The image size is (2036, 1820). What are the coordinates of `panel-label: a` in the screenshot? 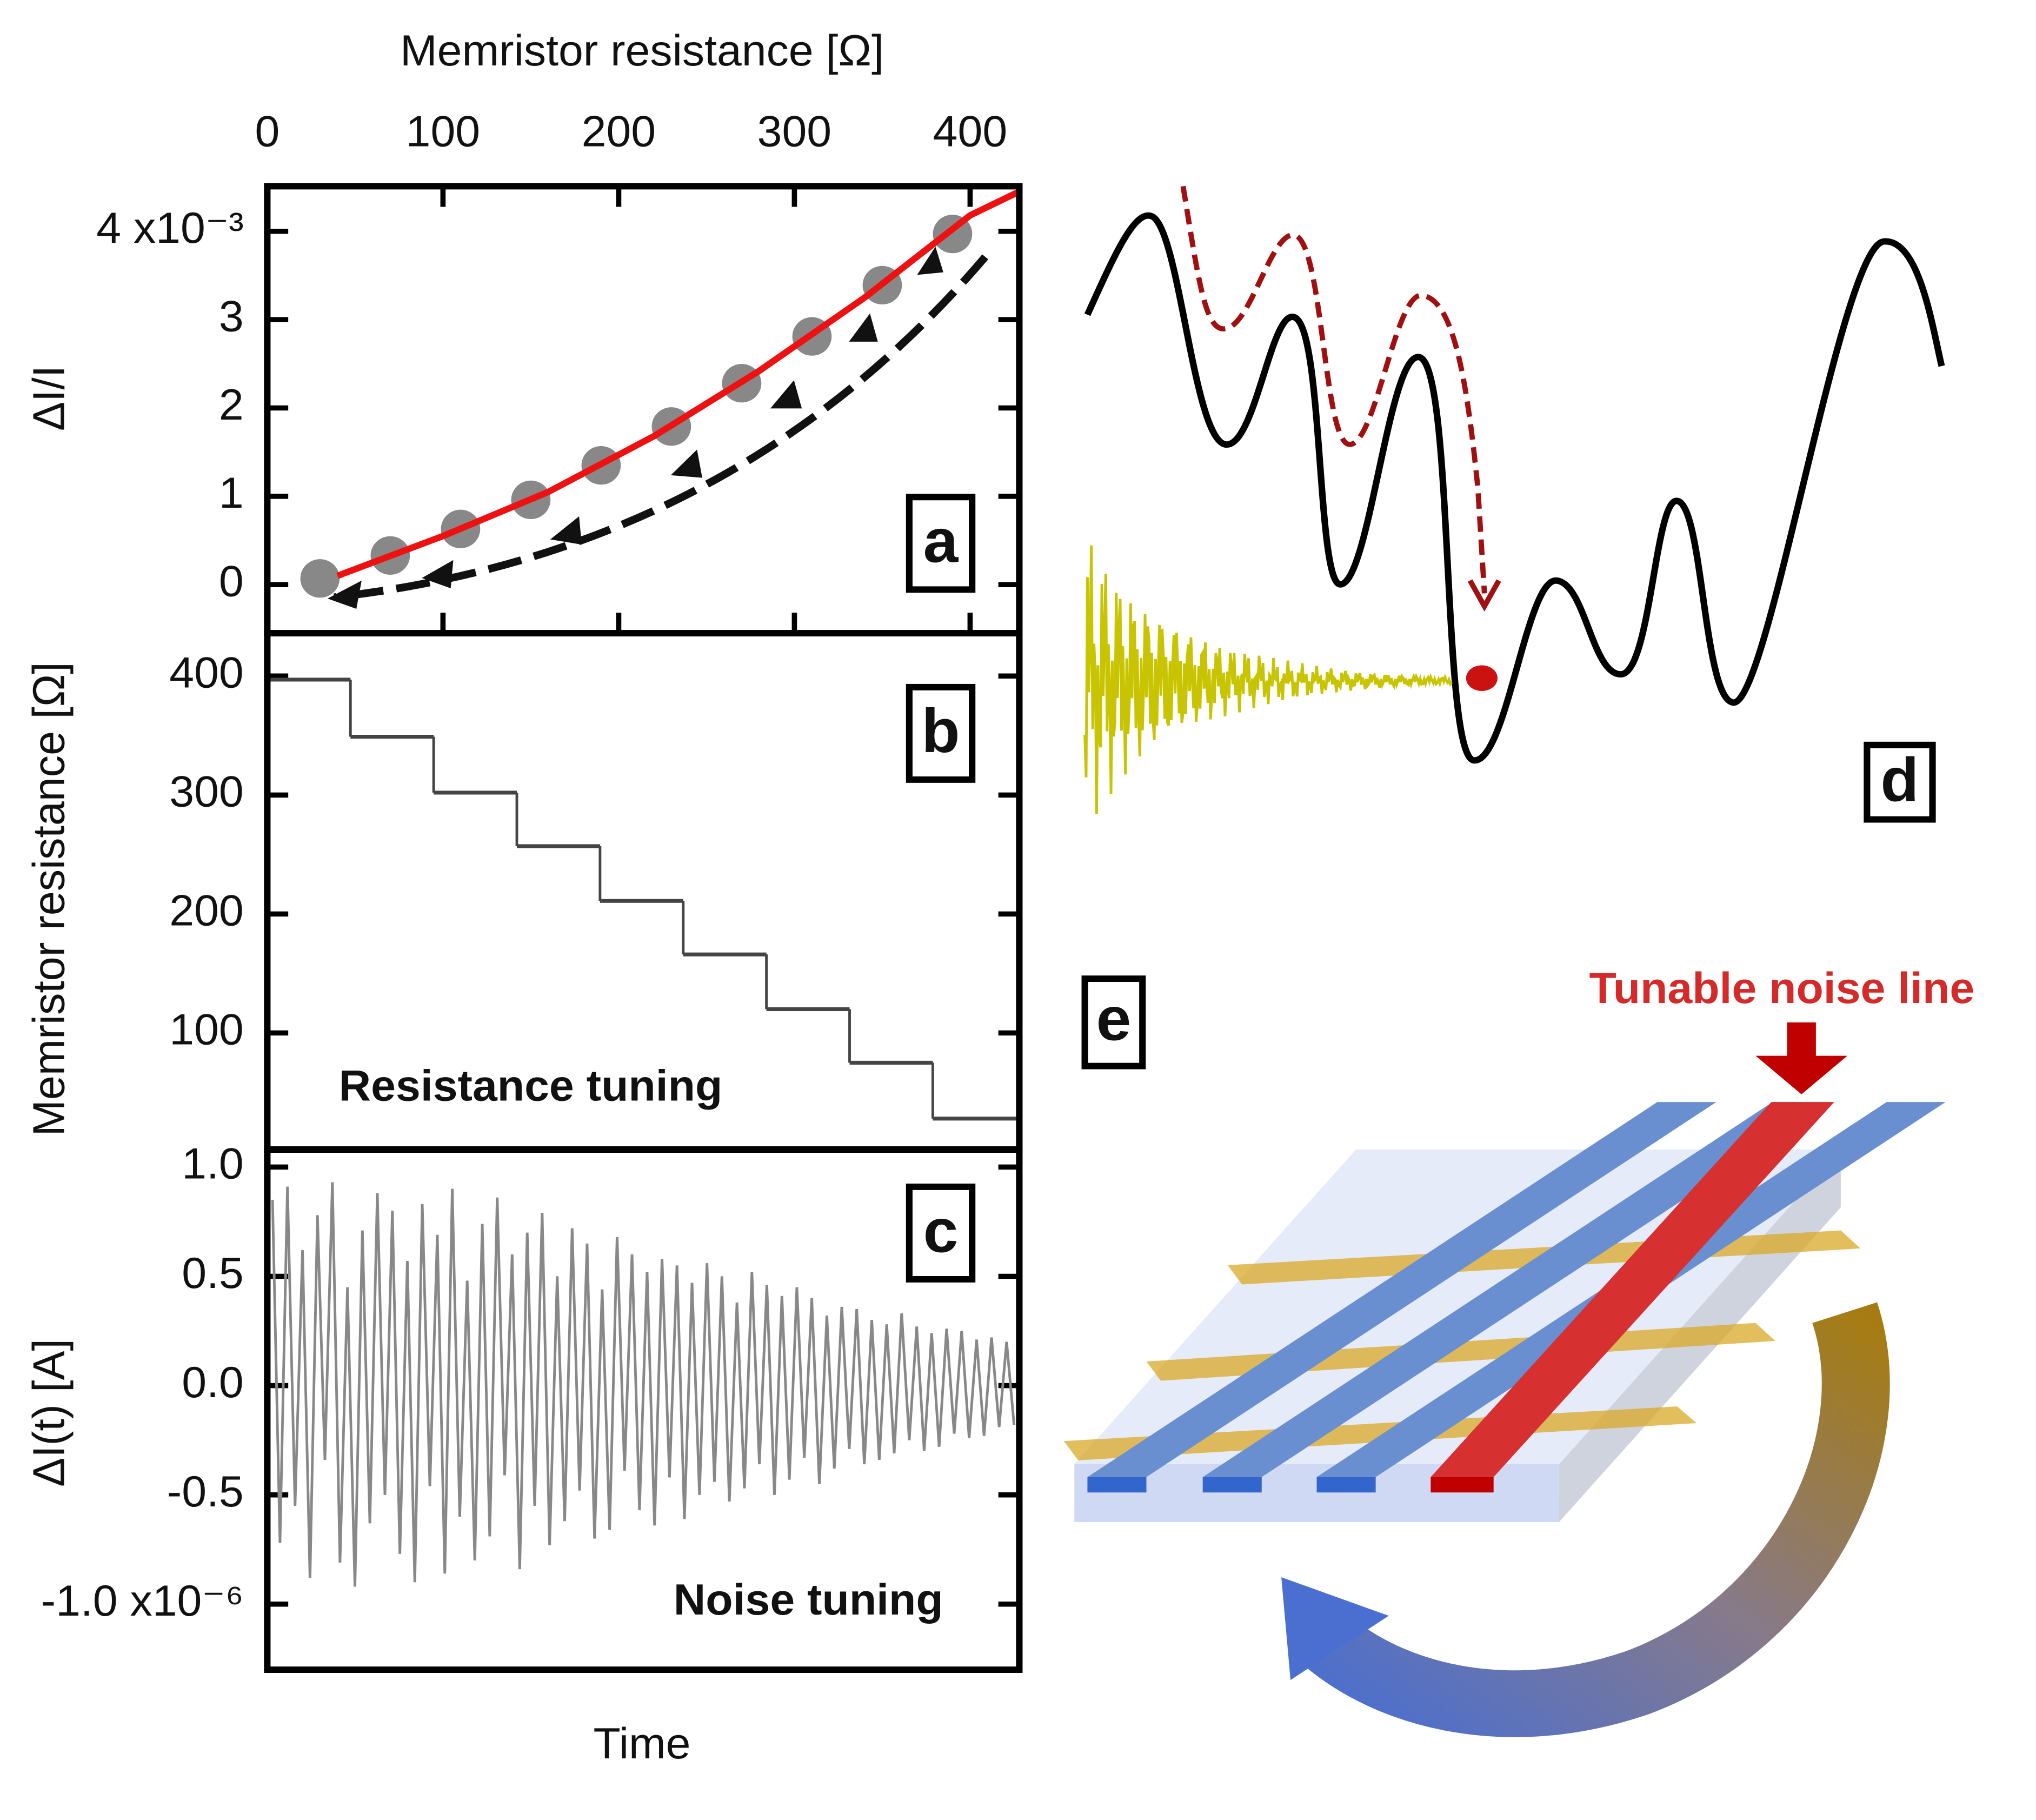 It's located at (941, 542).